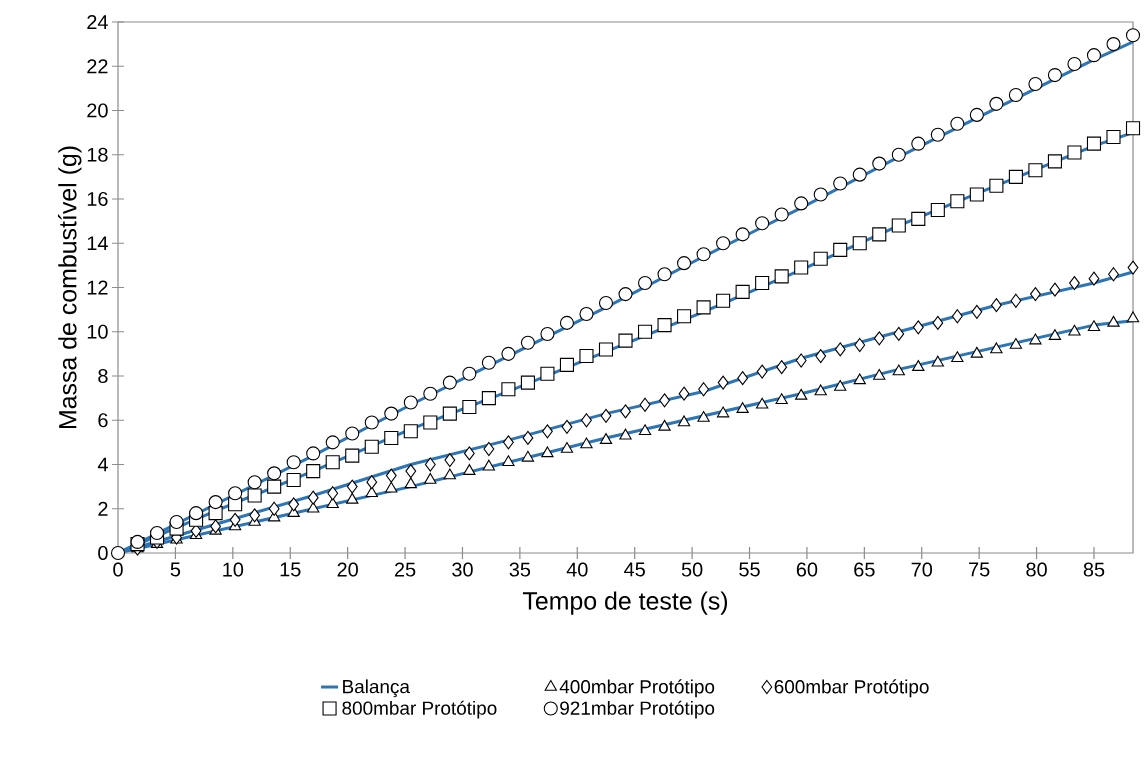 The height and width of the screenshot is (781, 1148). What do you see at coordinates (69, 287) in the screenshot?
I see `y-axis-title: Massa de combustível (g)` at bounding box center [69, 287].